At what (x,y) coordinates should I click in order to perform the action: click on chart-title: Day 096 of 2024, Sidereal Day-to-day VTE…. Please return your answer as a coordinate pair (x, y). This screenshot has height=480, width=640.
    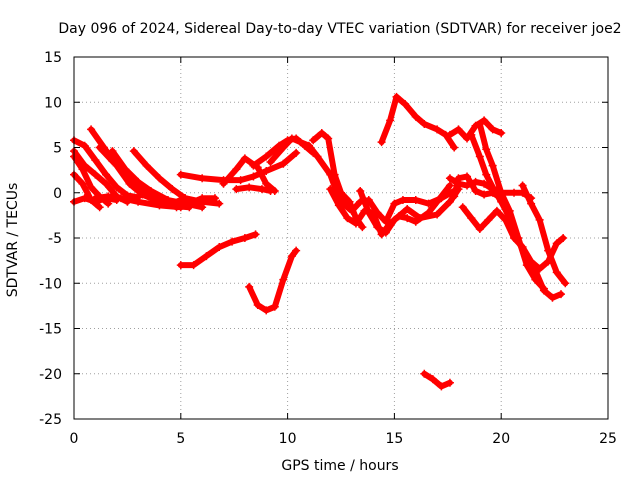
    Looking at the image, I should click on (339, 29).